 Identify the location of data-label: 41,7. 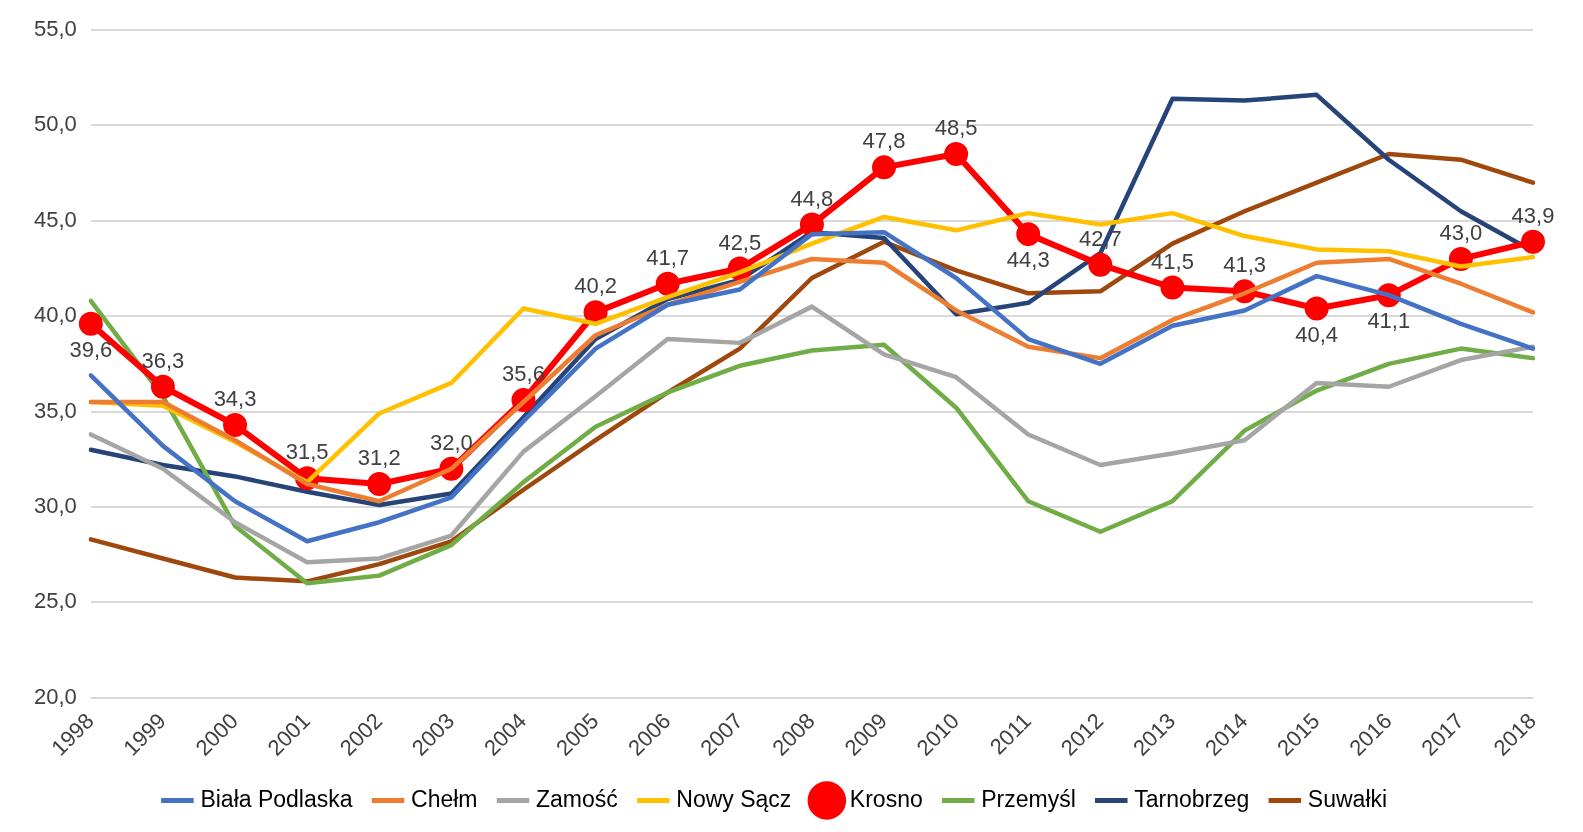
(668, 257).